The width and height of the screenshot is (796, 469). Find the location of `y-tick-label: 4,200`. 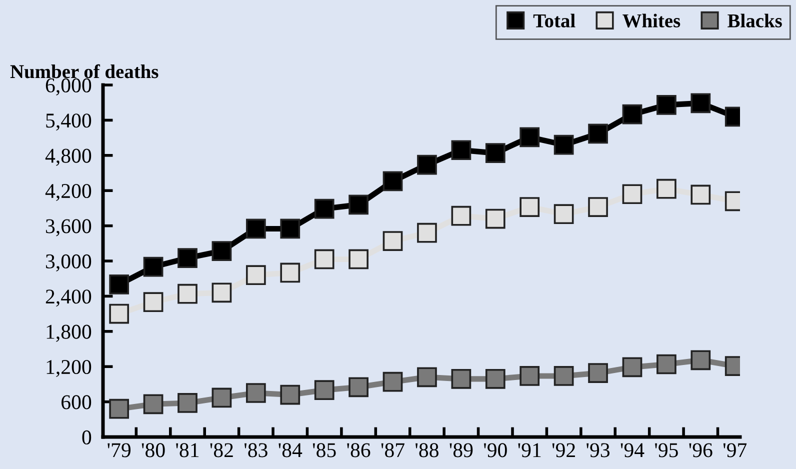

y-tick-label: 4,200 is located at coordinates (68, 193).